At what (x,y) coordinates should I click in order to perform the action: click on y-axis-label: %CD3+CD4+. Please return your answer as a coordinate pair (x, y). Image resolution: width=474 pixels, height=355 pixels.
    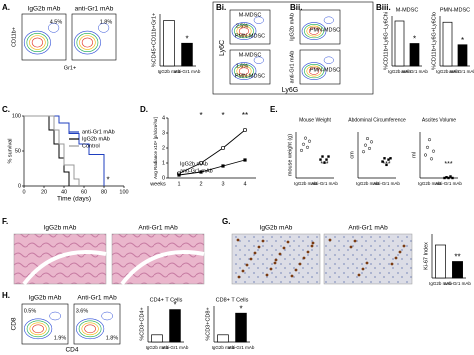
    Looking at the image, I should click on (142, 323).